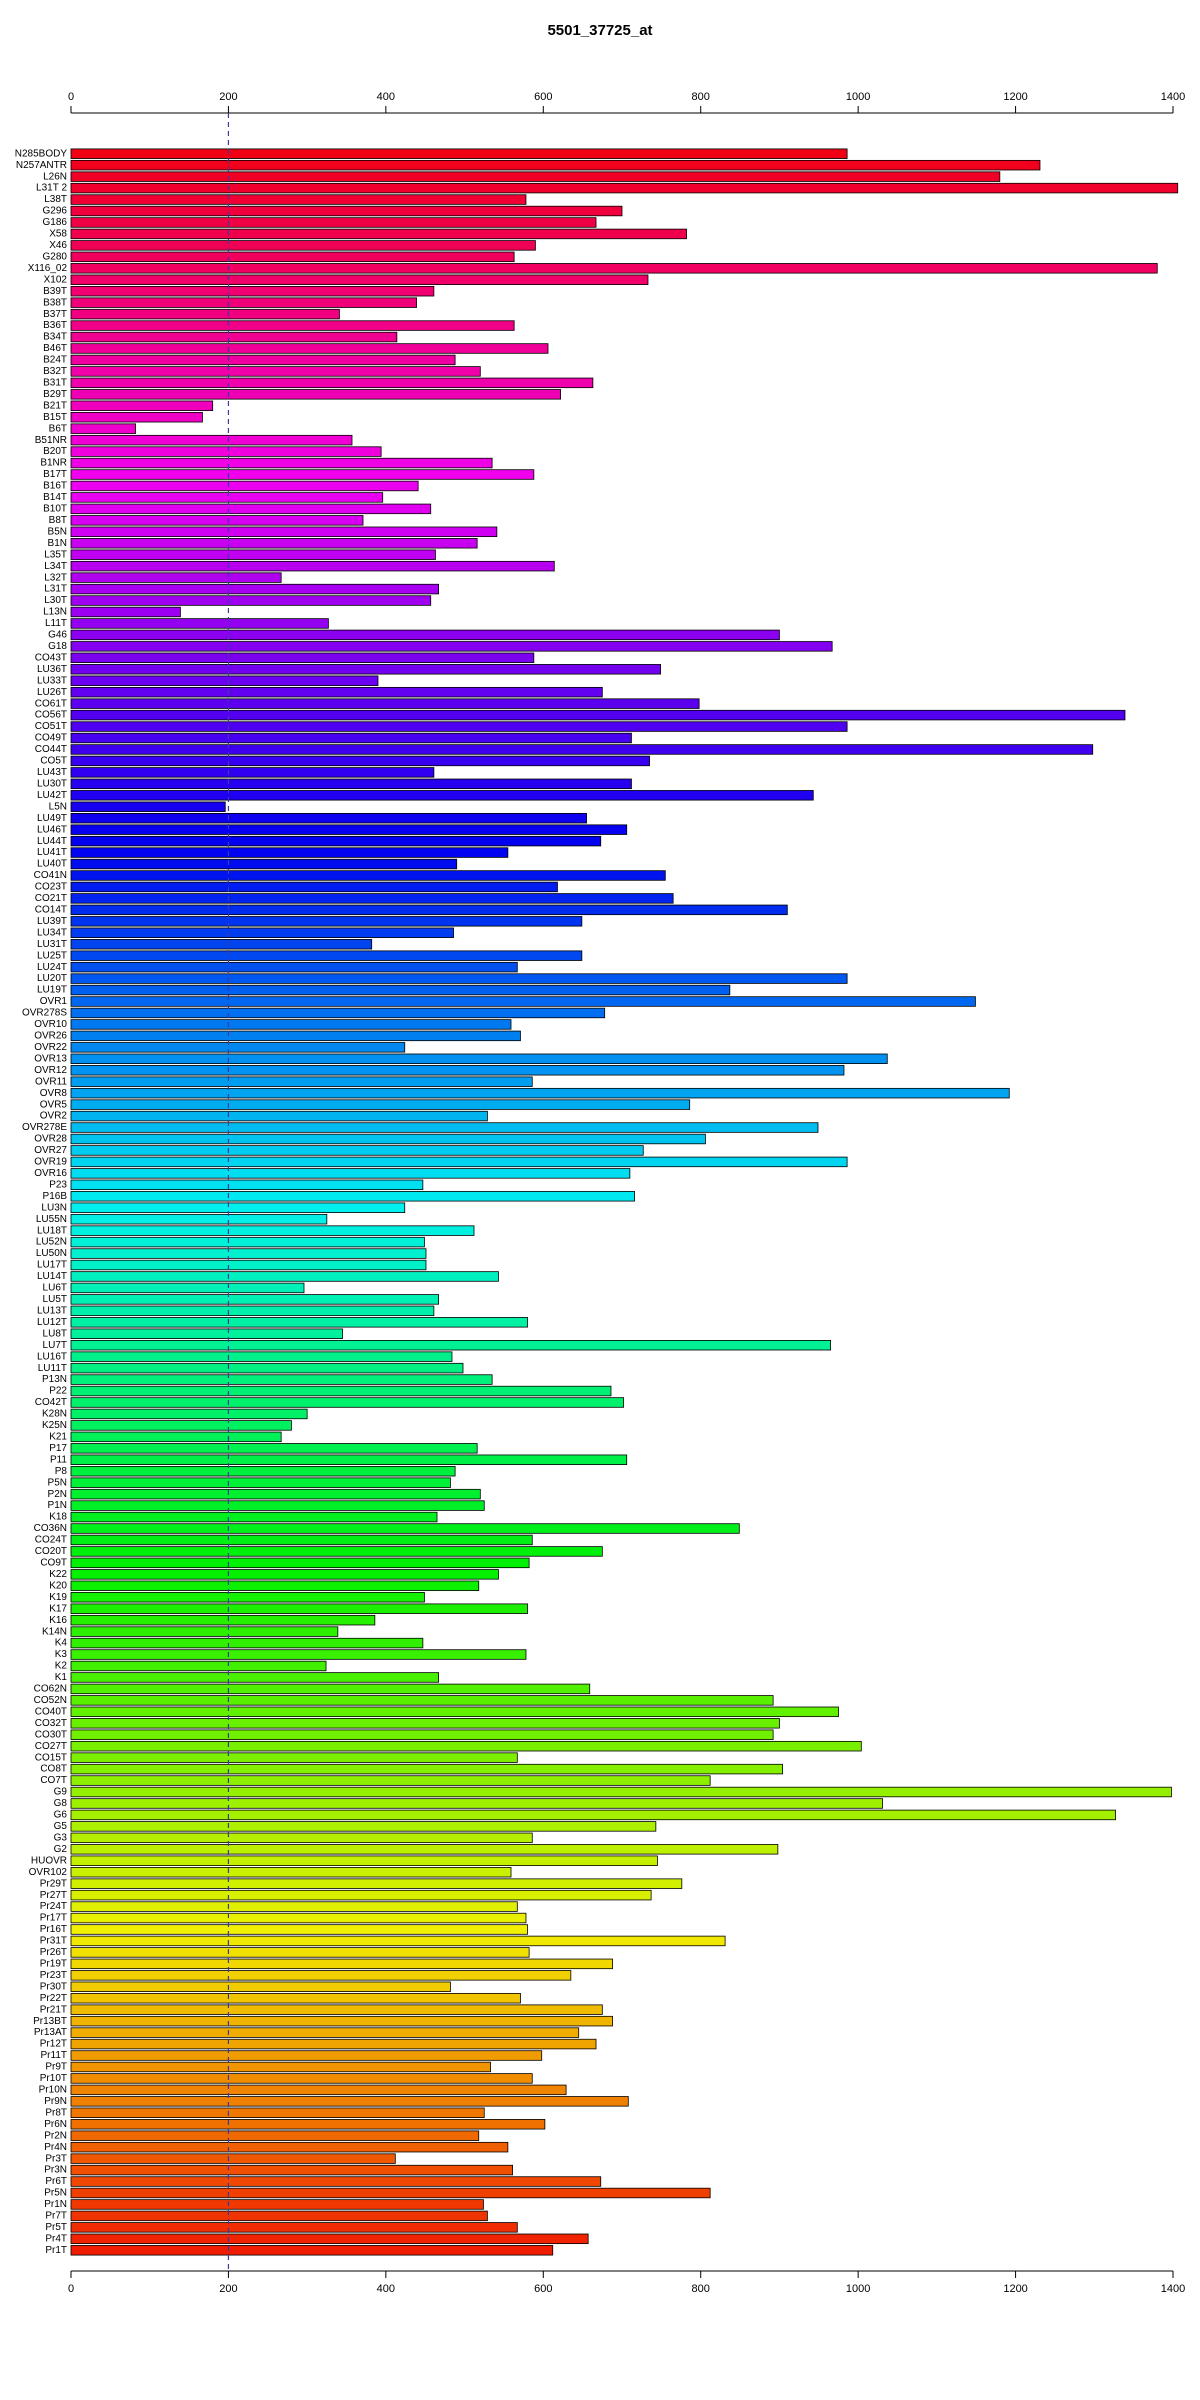 This screenshot has width=1200, height=2400. Describe the element at coordinates (55, 348) in the screenshot. I see `y-tick-label: B46T` at that location.